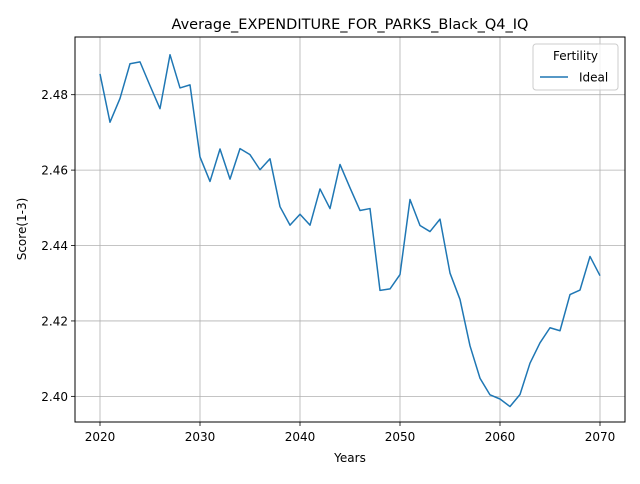  I want to click on legend-box, so click(575, 67).